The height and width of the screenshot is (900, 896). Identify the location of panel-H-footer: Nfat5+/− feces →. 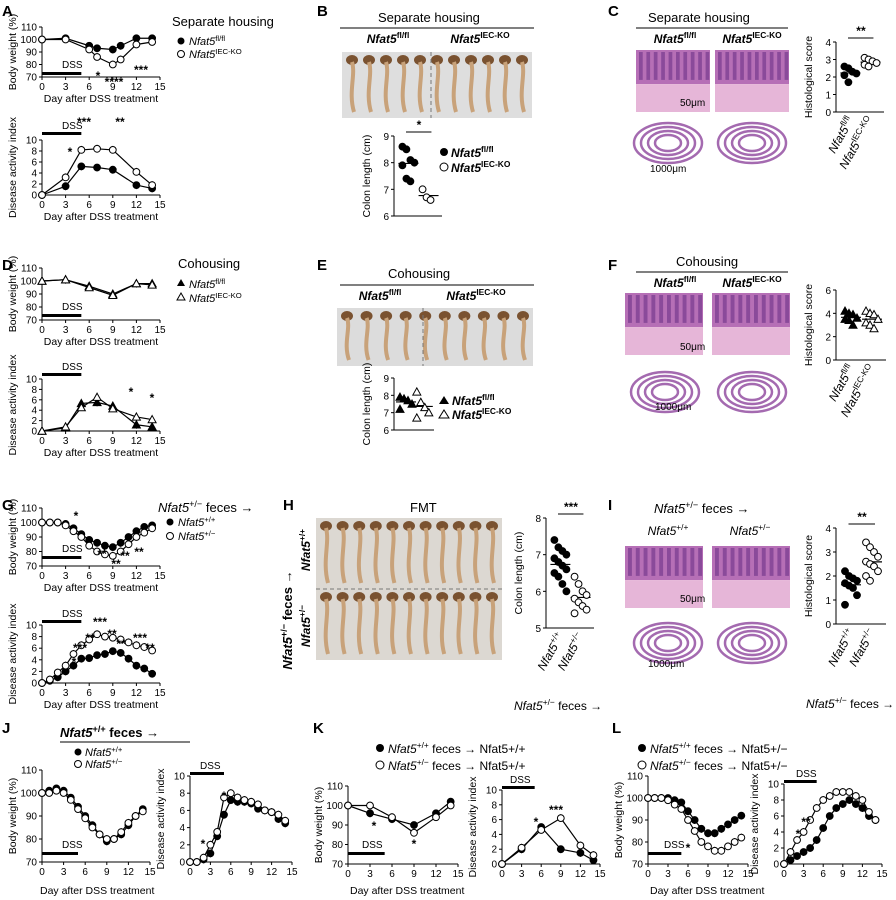
(558, 705).